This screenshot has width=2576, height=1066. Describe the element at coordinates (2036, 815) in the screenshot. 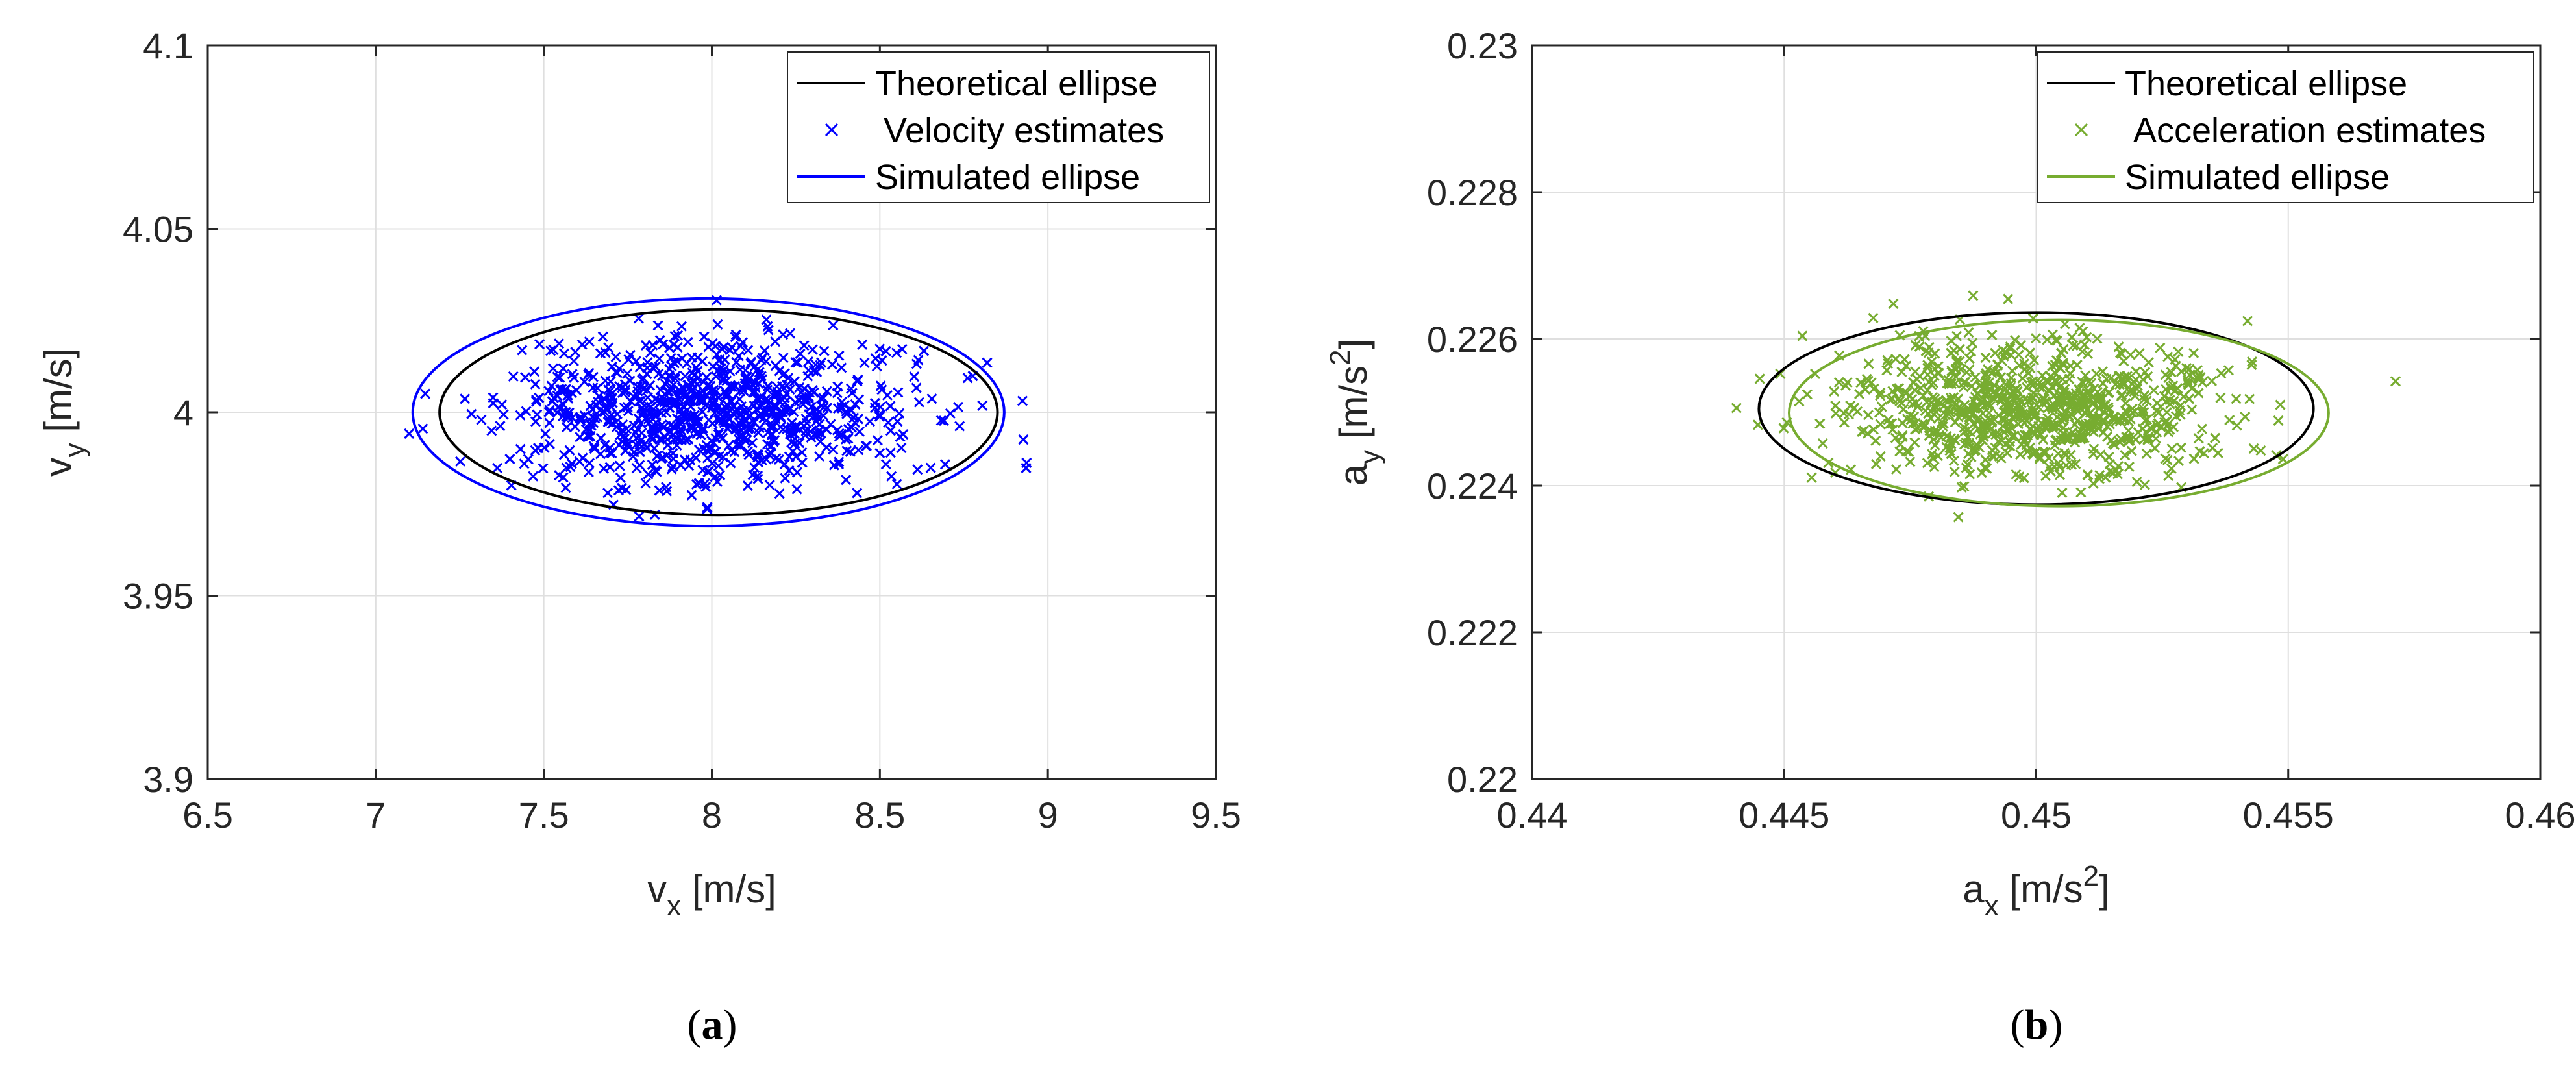

I see `x-tick-label: 0.45` at that location.